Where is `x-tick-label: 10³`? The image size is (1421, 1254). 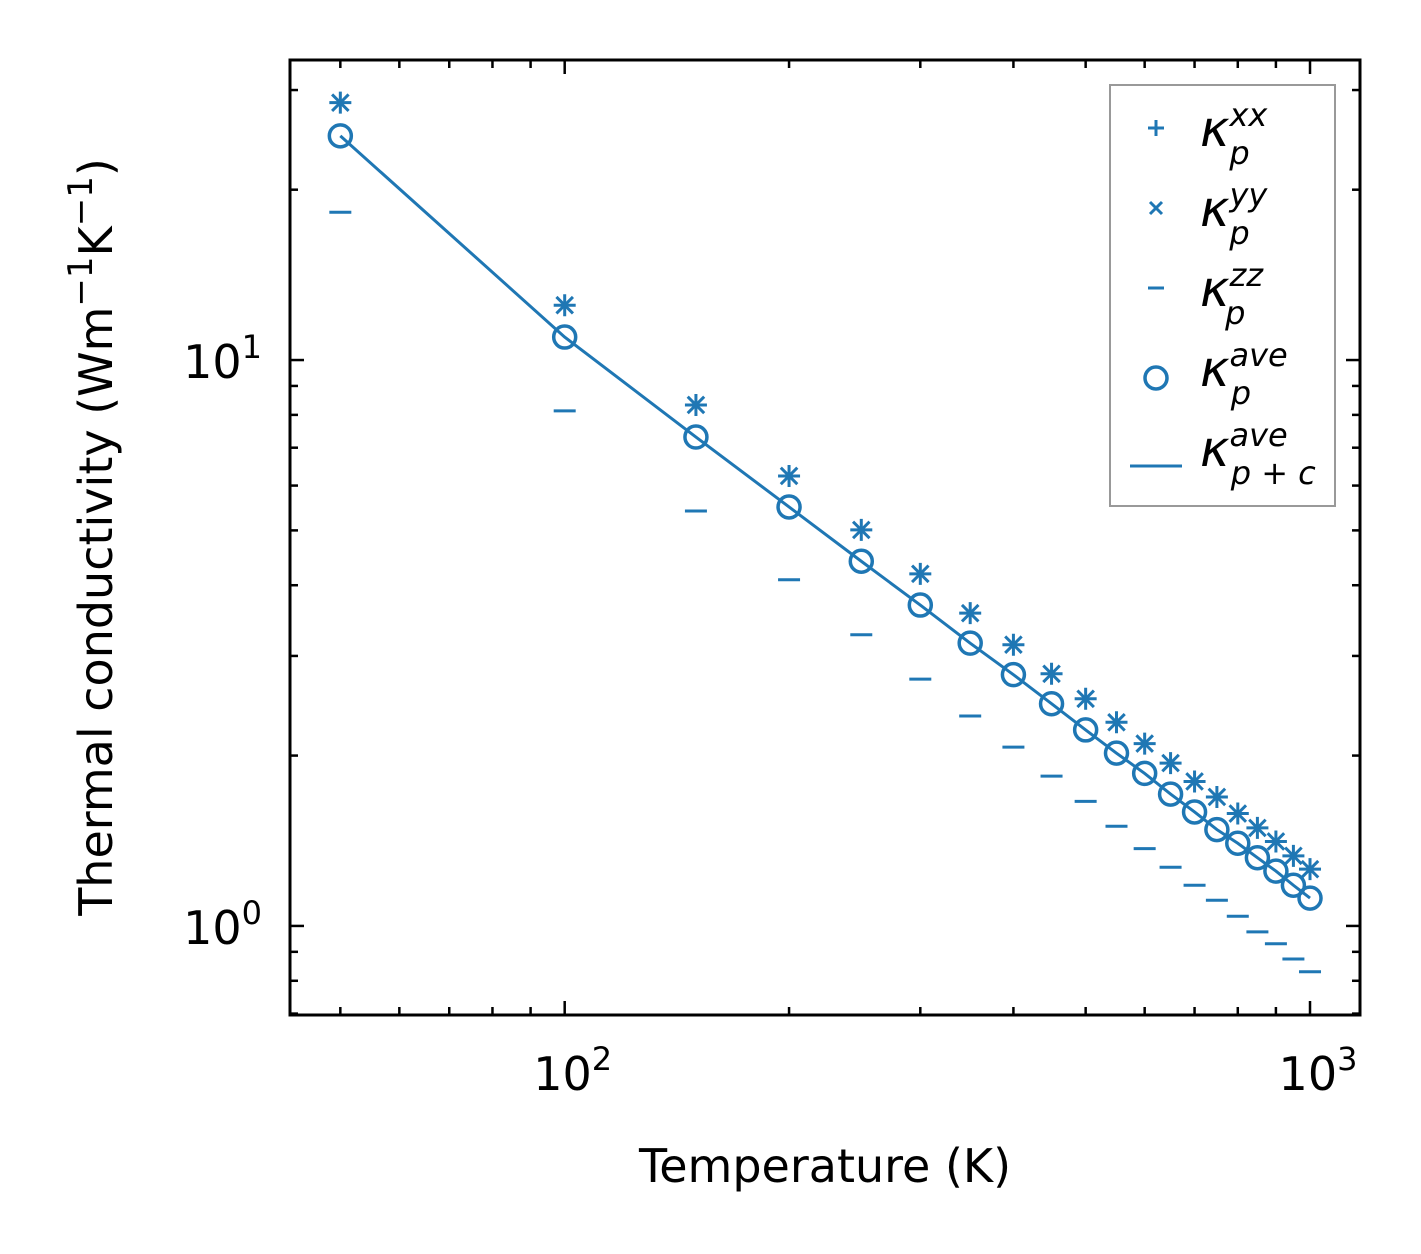 x-tick-label: 10³ is located at coordinates (1318, 1070).